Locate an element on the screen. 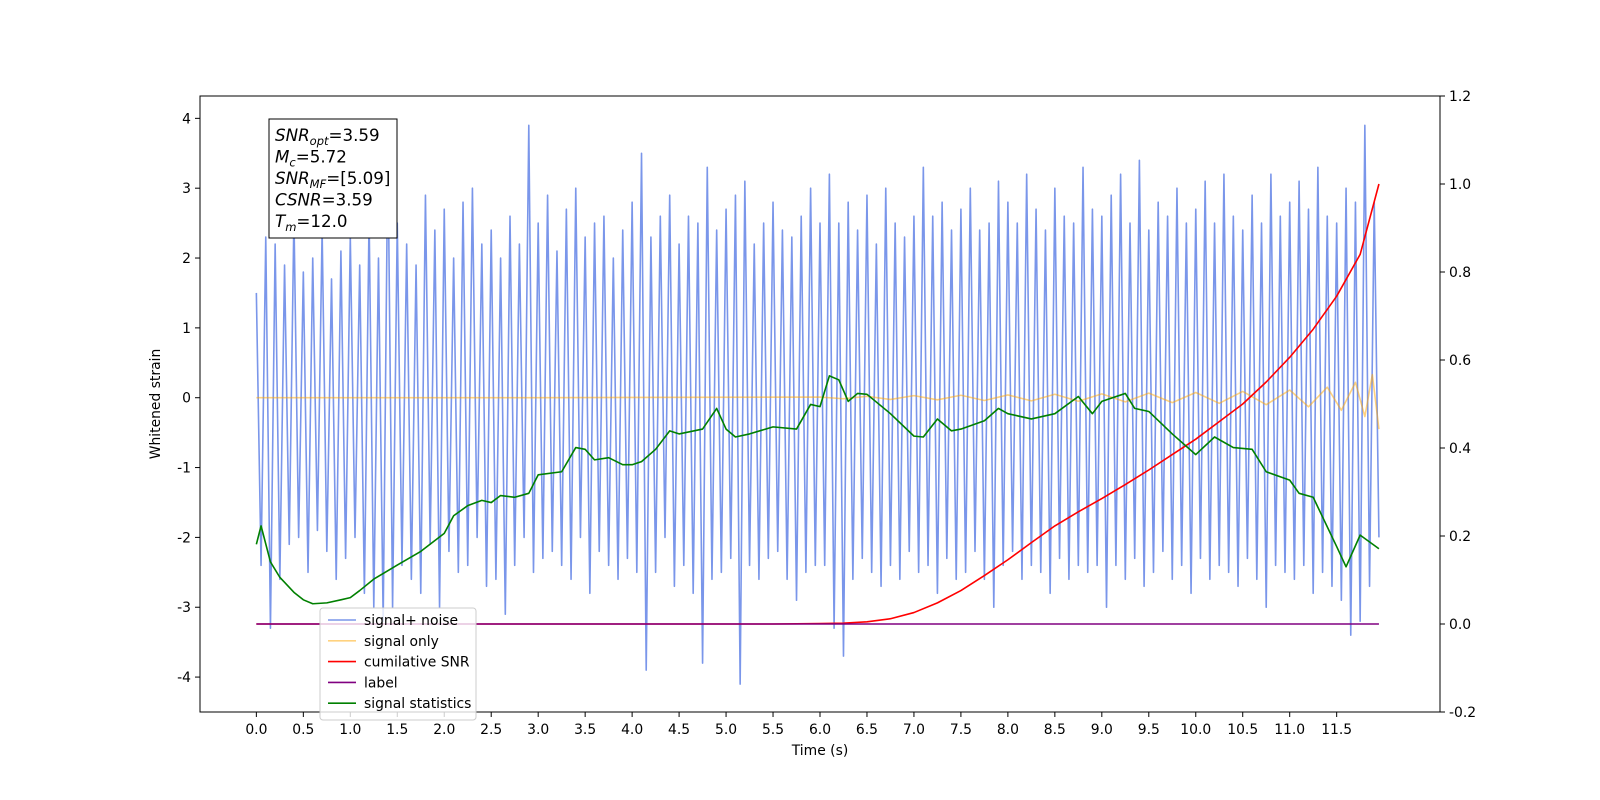  y-tick-label: -4 is located at coordinates (184, 678).